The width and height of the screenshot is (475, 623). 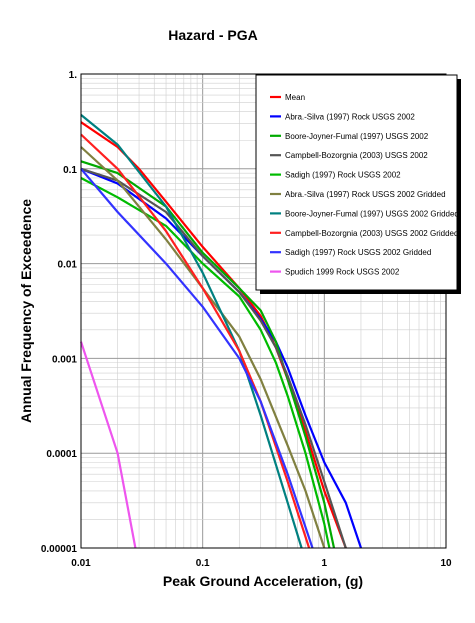 What do you see at coordinates (73, 75) in the screenshot?
I see `y-tick-label: 1.` at bounding box center [73, 75].